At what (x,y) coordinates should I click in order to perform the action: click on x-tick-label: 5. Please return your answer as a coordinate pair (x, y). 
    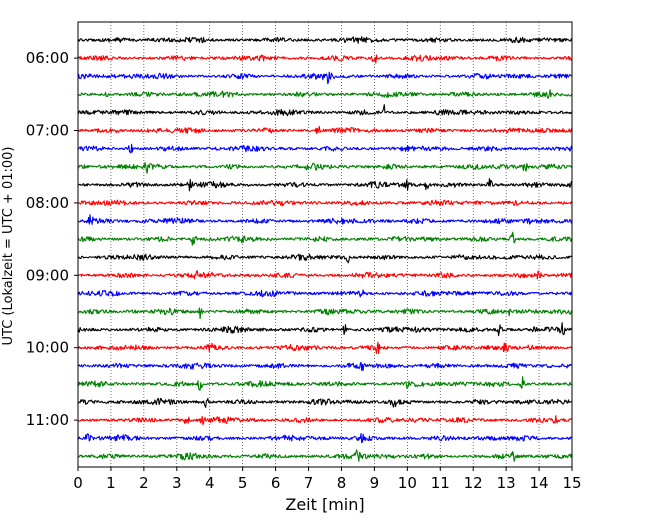
    Looking at the image, I should click on (243, 483).